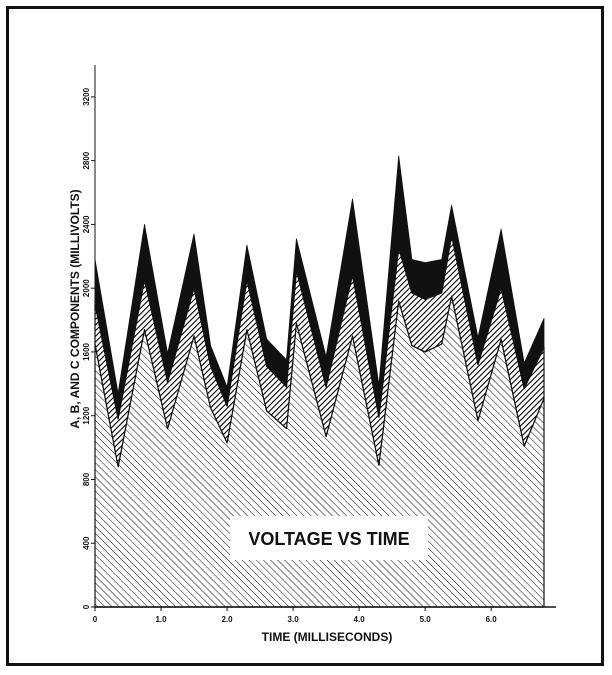 Image resolution: width=612 pixels, height=675 pixels. What do you see at coordinates (360, 619) in the screenshot?
I see `x-tick-label: 4.0` at bounding box center [360, 619].